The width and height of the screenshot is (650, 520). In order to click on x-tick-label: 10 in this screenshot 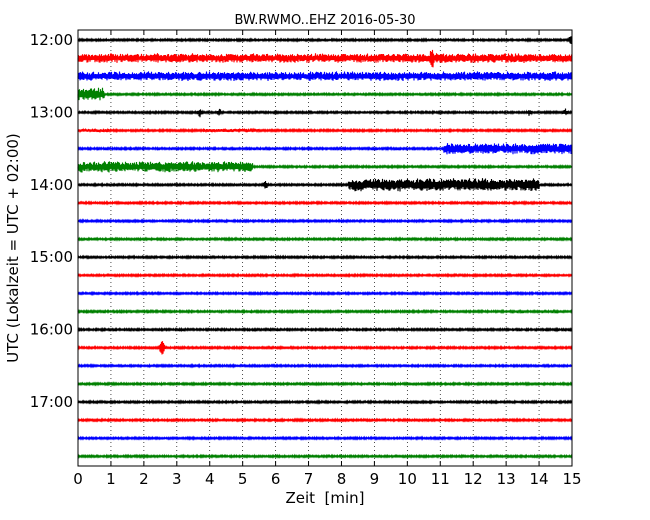, I will do `click(407, 479)`.